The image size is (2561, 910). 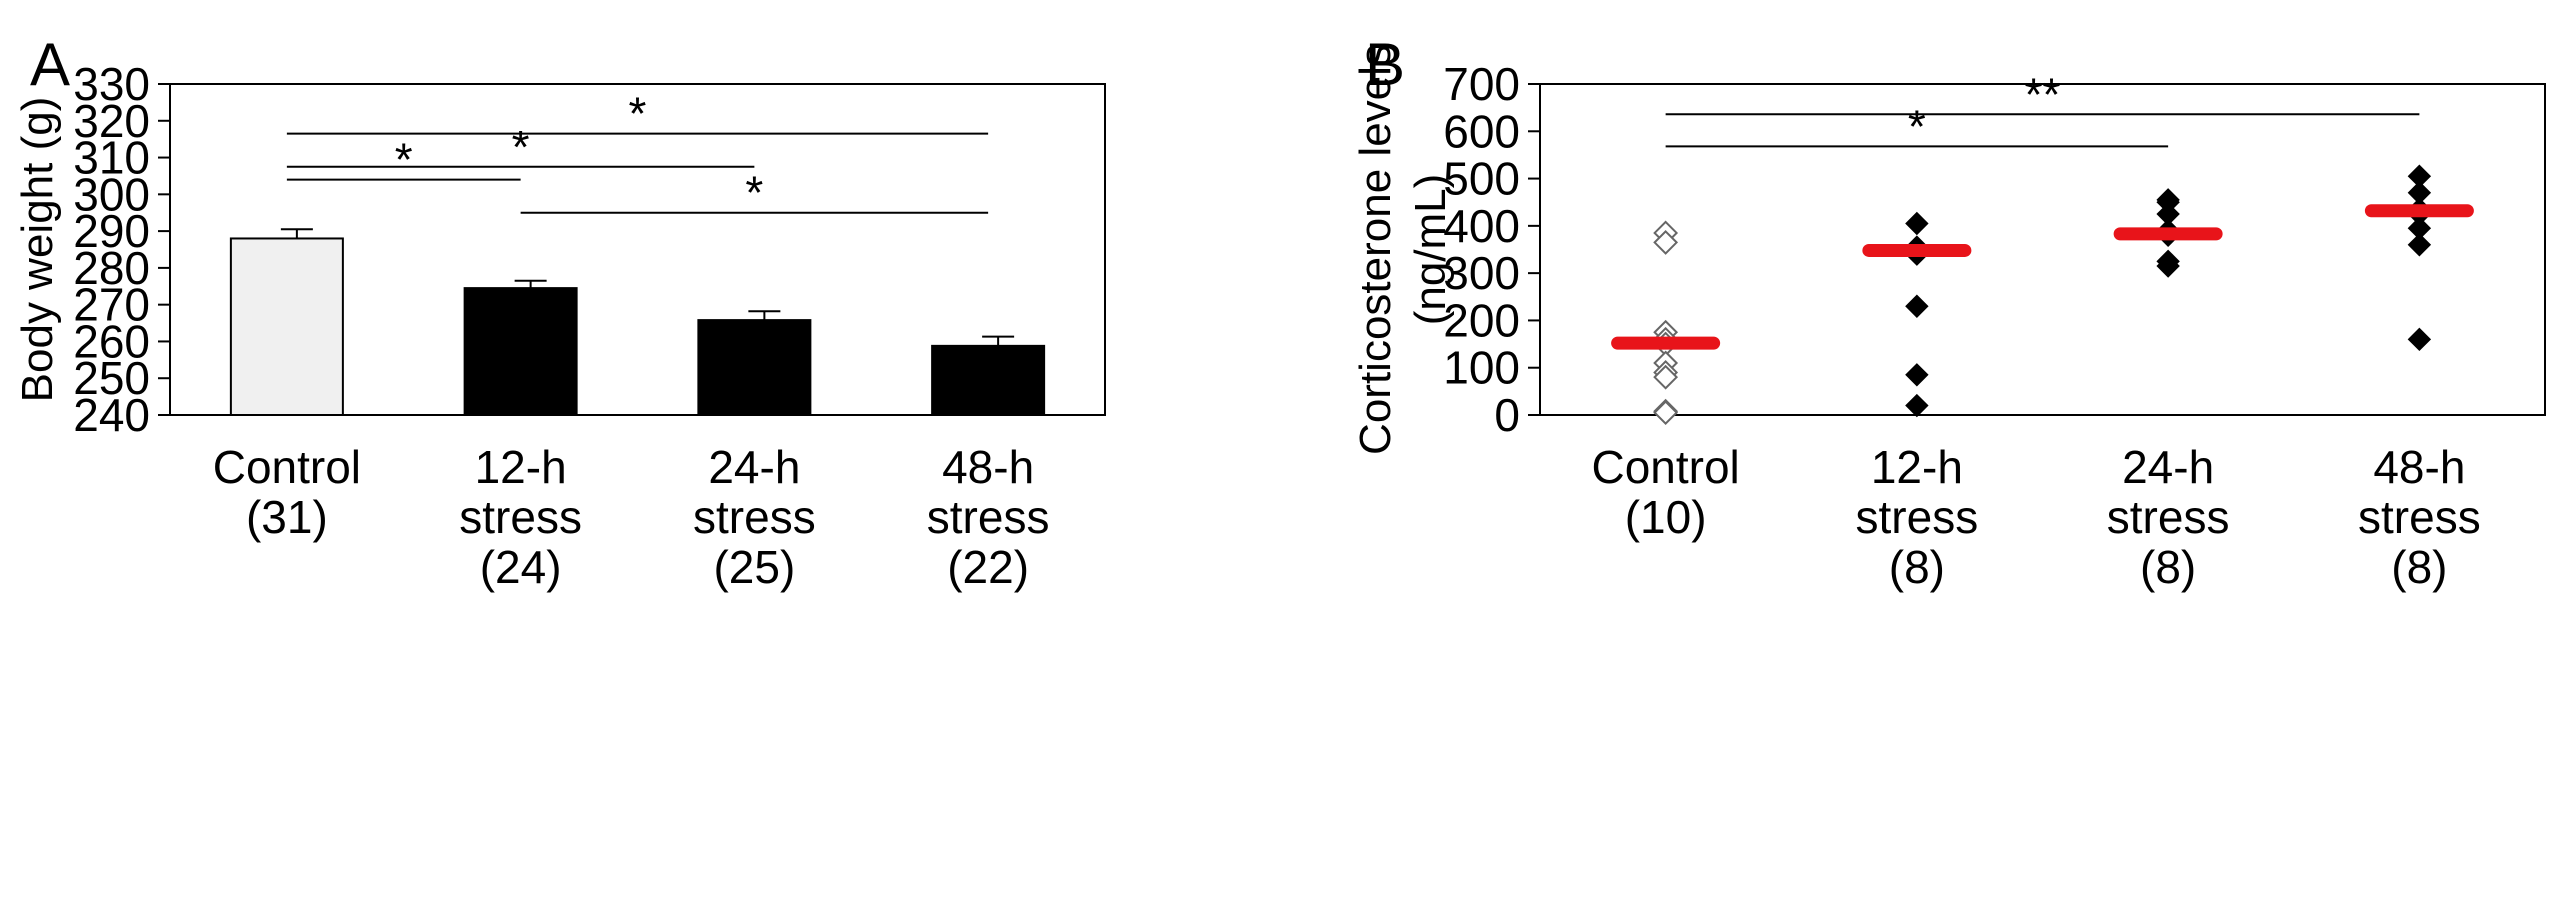 I want to click on y-tick-label: 100, so click(x=1481, y=368).